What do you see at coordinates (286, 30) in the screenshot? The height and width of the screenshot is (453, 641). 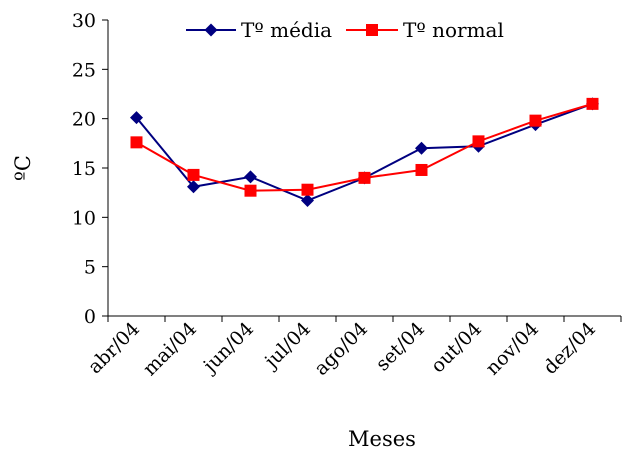 I see `legend-label-media: Tº média` at bounding box center [286, 30].